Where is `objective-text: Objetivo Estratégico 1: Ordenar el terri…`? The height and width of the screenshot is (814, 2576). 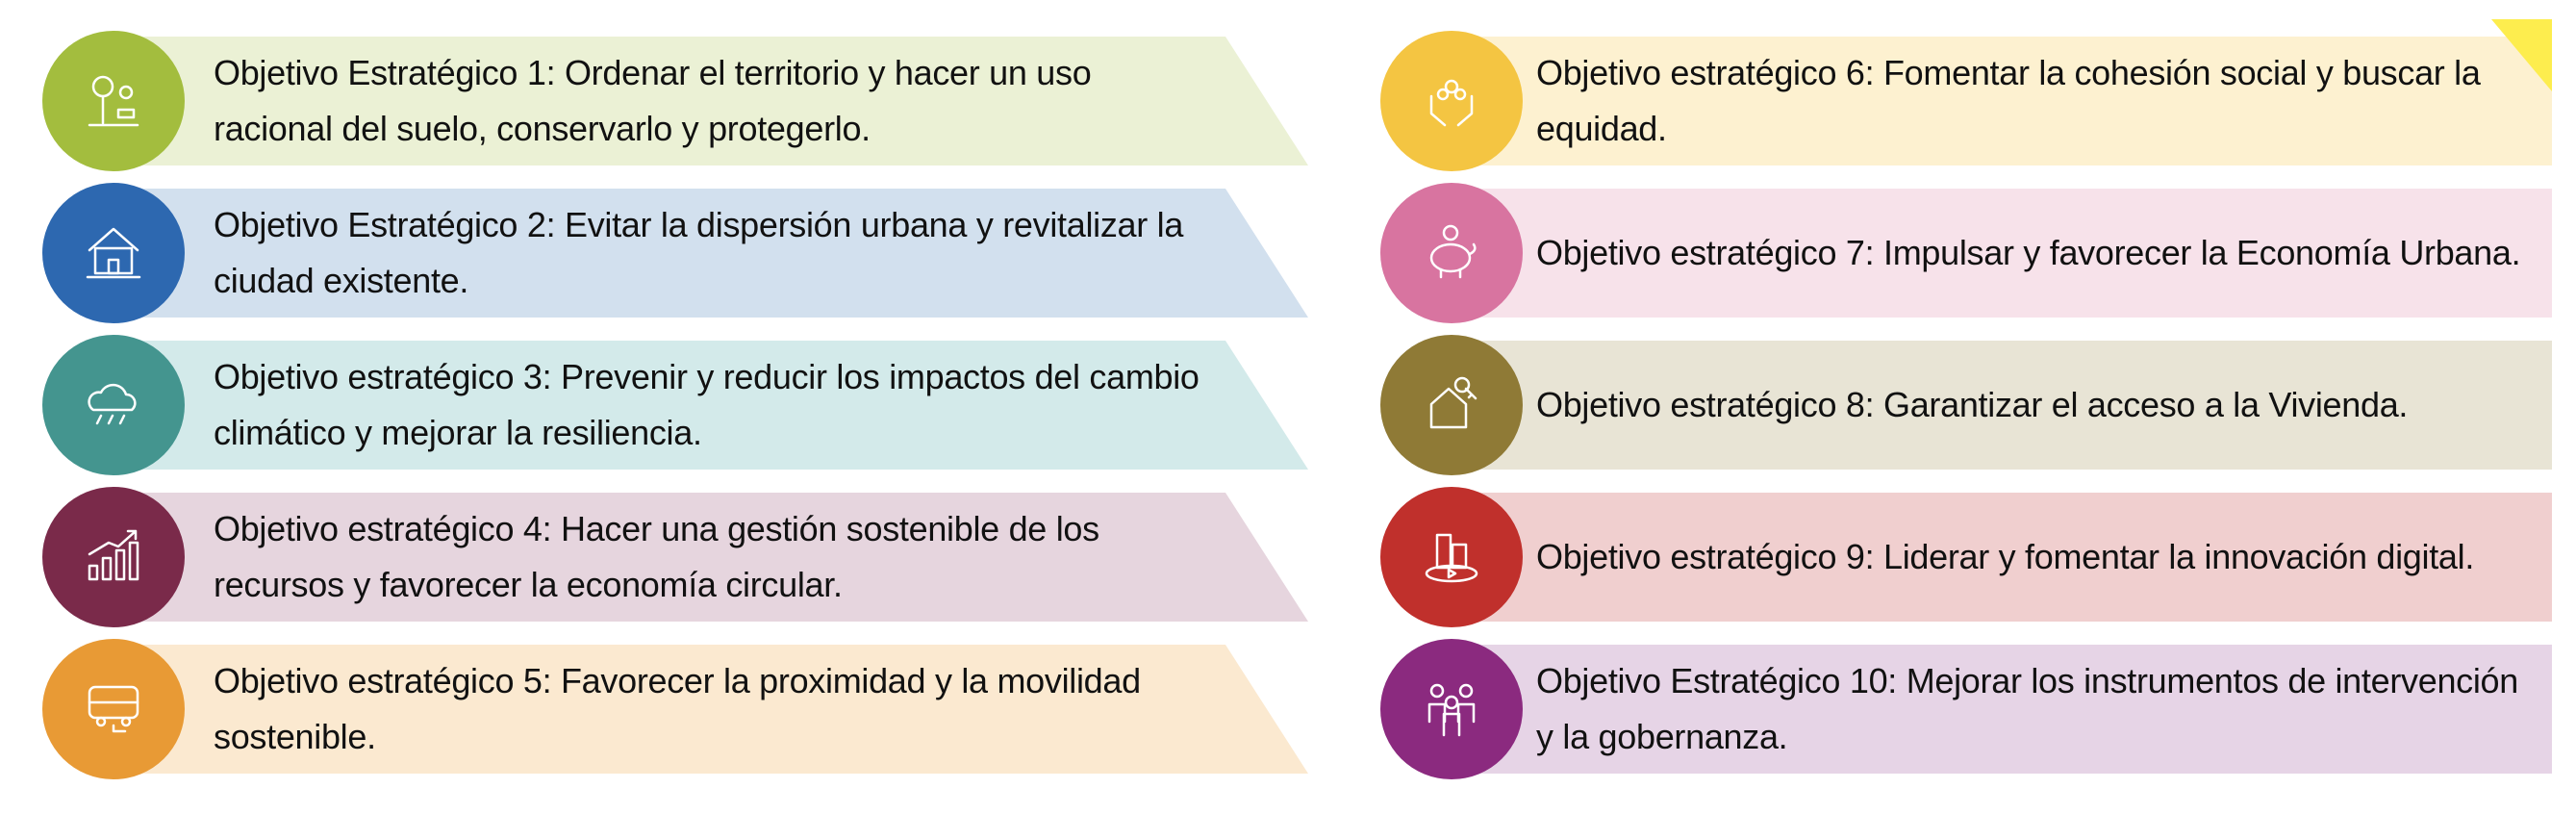 objective-text: Objetivo Estratégico 1: Ordenar el terri… is located at coordinates (653, 101).